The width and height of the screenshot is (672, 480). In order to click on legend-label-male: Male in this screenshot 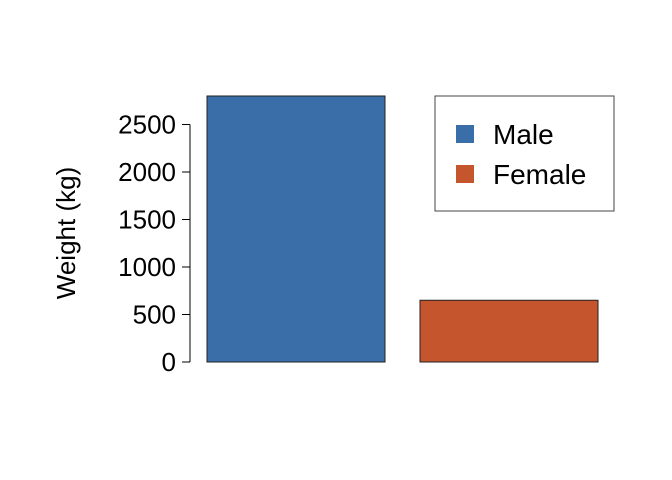, I will do `click(523, 134)`.